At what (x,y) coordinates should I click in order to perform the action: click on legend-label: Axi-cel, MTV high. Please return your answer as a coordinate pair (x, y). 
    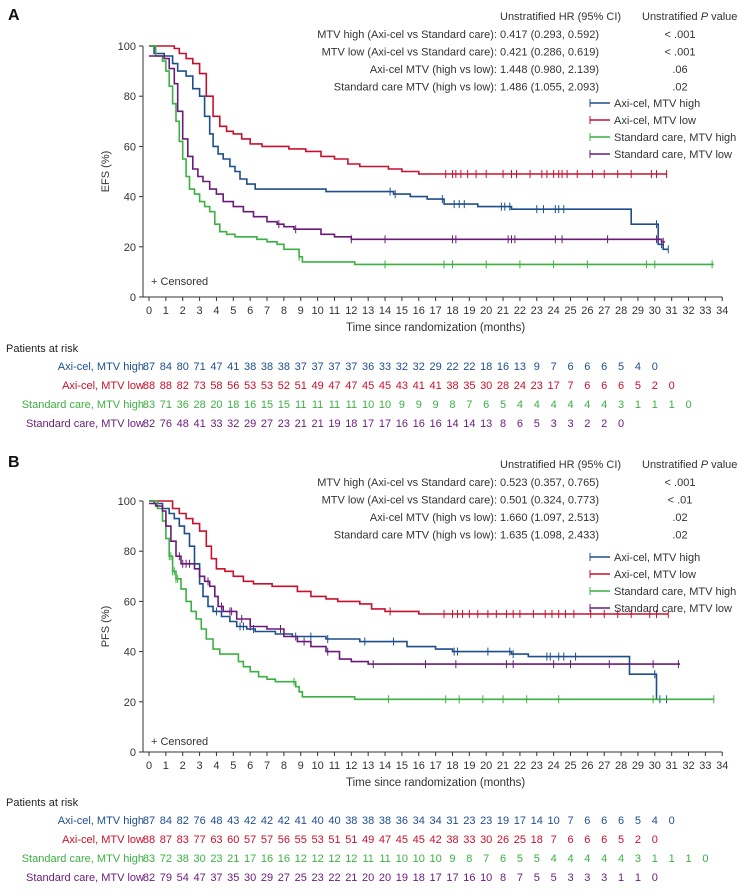
    Looking at the image, I should click on (657, 104).